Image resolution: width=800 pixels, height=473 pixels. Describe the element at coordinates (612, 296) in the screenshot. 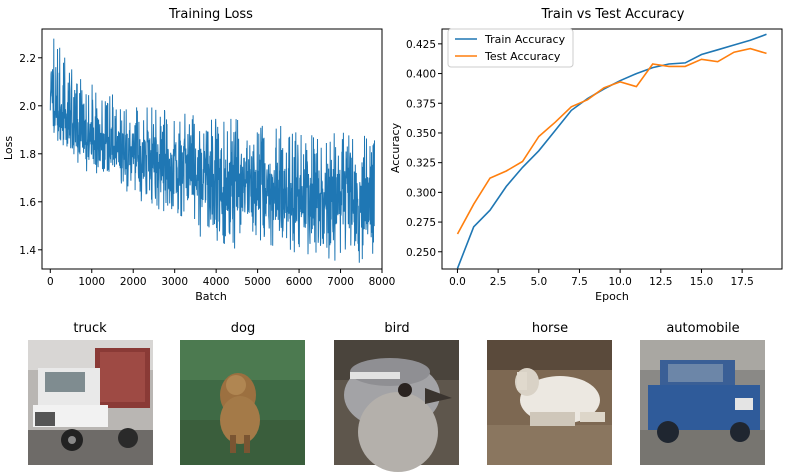

I see `x-axis-label: Epoch` at that location.